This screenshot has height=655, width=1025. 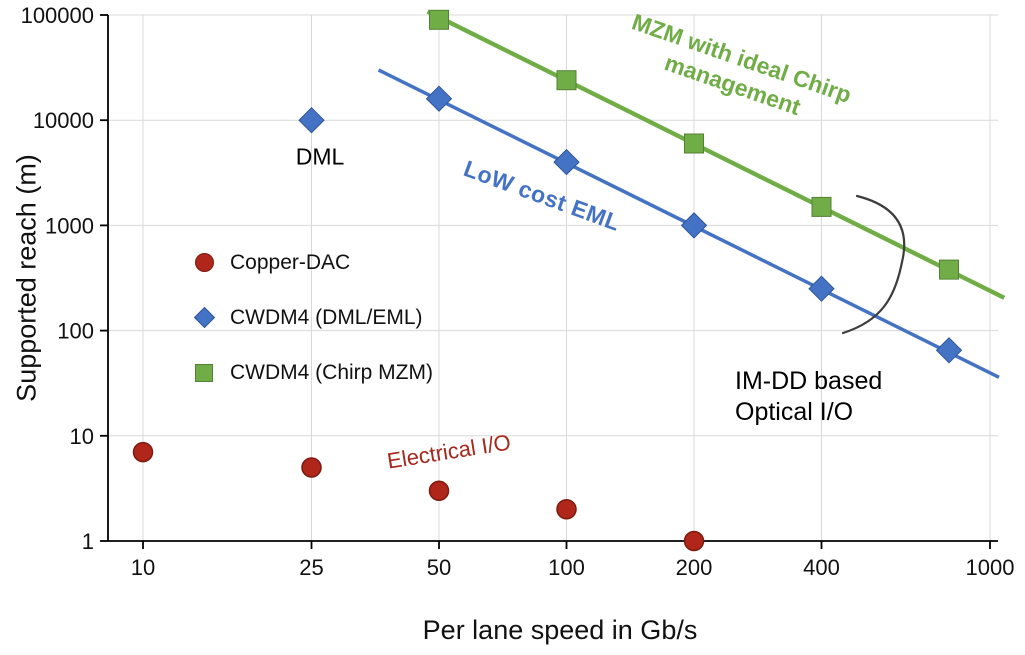 I want to click on square-marker-icon, so click(x=204, y=373).